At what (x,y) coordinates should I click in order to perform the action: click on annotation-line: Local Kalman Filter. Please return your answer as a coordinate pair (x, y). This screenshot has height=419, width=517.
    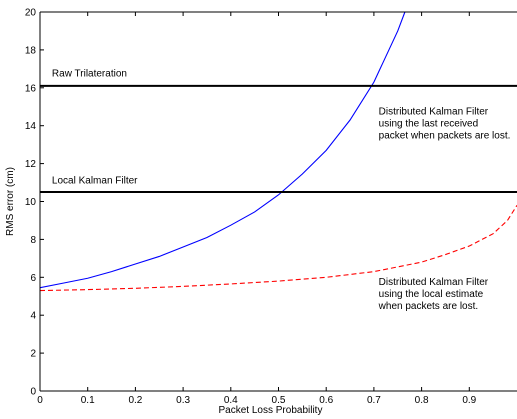
    Looking at the image, I should click on (95, 180).